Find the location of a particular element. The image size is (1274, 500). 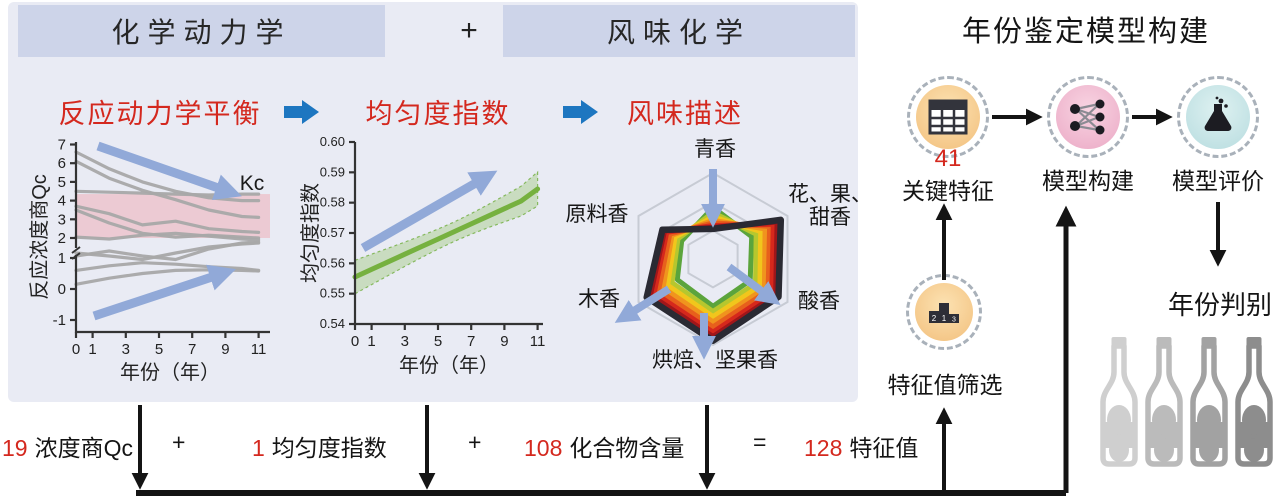

svg-text: 0.58 is located at coordinates (332, 202).